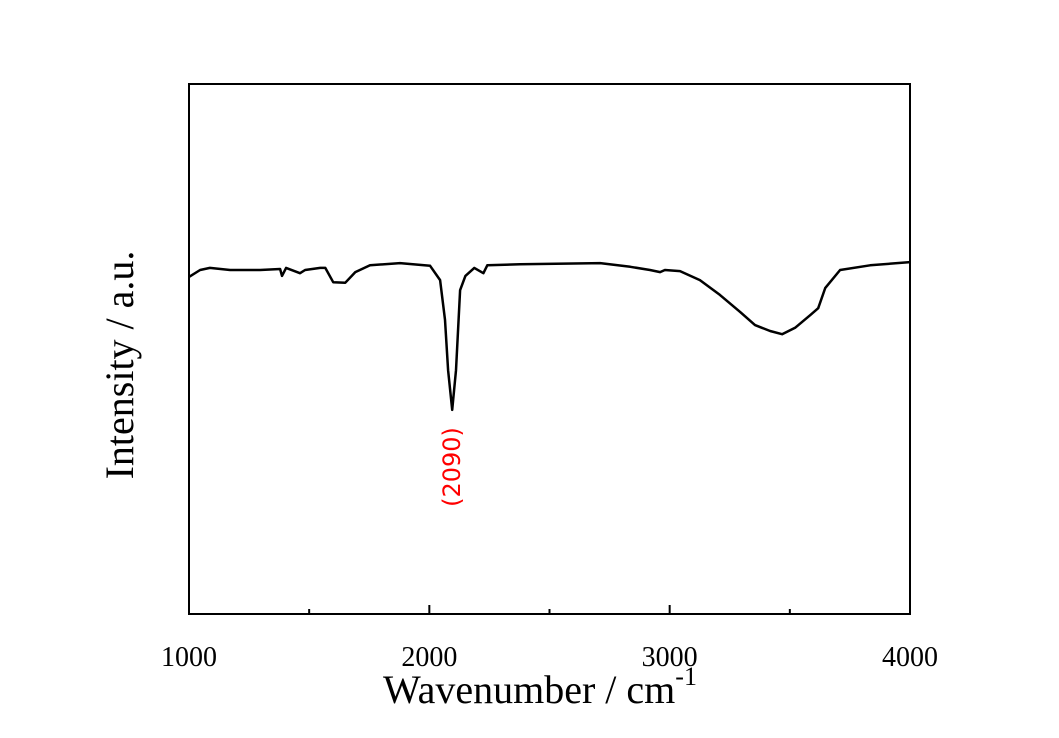 The image size is (1059, 738). What do you see at coordinates (429, 657) in the screenshot?
I see `x-tick-label: 2000` at bounding box center [429, 657].